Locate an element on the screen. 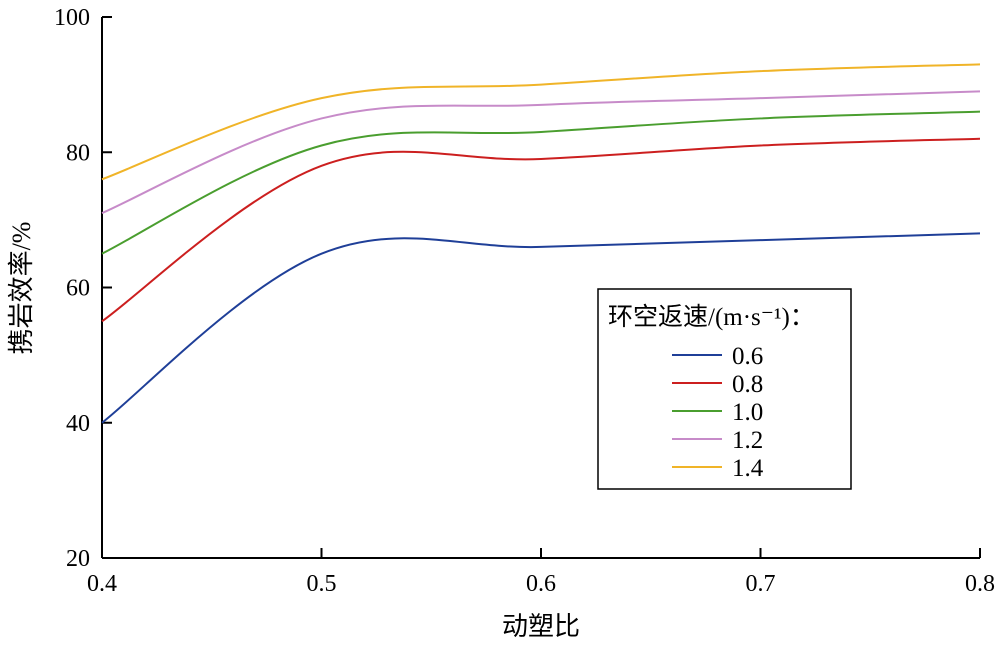 This screenshot has width=1000, height=647. x-ticks: 0.4 0.5 0.6 0.7 0.8 is located at coordinates (541, 572).